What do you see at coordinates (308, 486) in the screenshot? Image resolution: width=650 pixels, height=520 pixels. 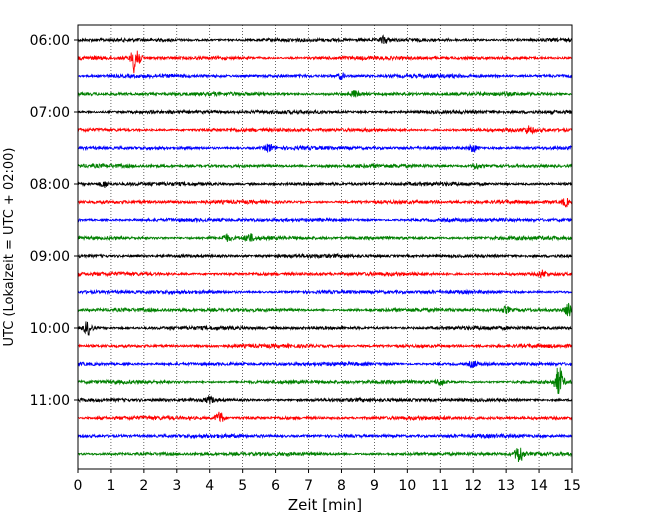 I see `x-tick-label: 7` at bounding box center [308, 486].